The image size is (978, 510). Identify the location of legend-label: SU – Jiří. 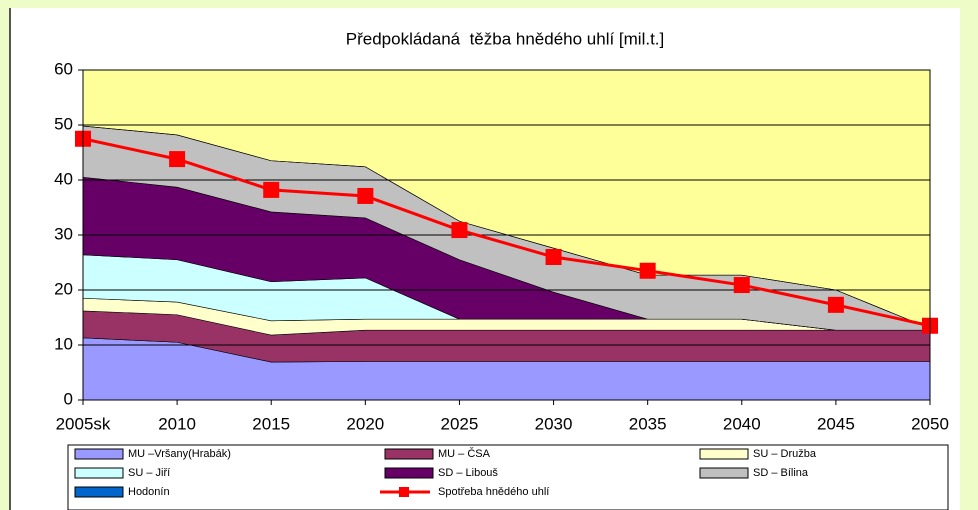
(149, 473).